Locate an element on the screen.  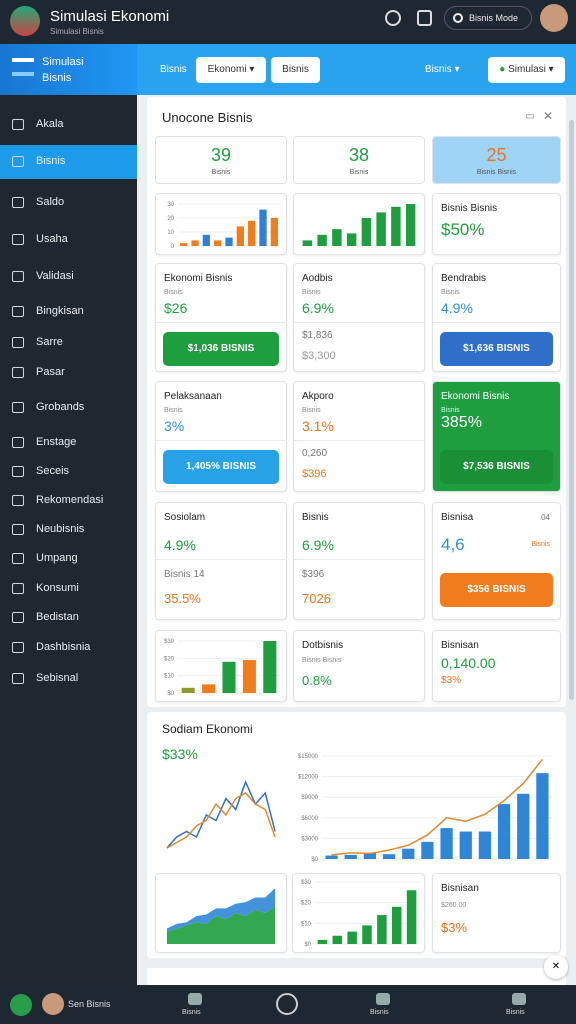
card-title: Aodbis is located at coordinates (317, 278).